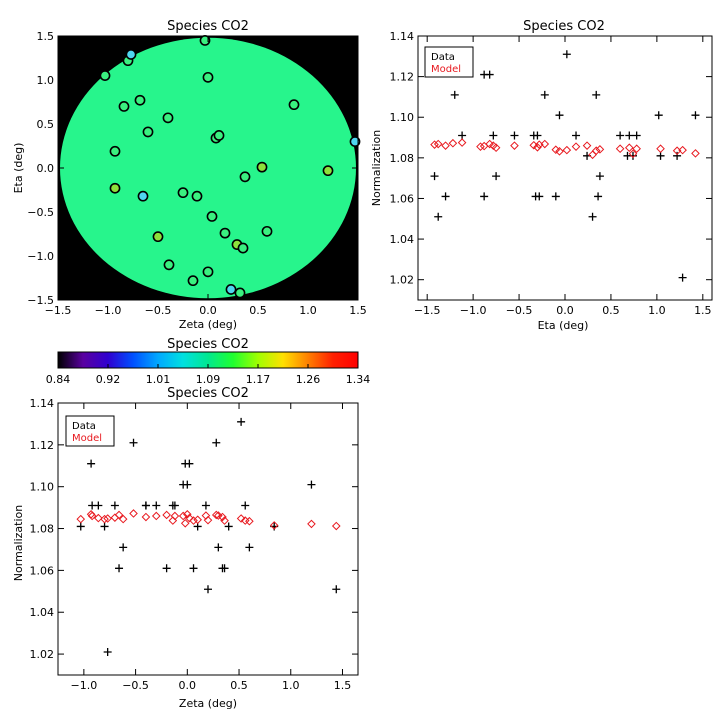 This screenshot has width=720, height=720. I want to click on zeta-legend: Data Model, so click(90, 431).